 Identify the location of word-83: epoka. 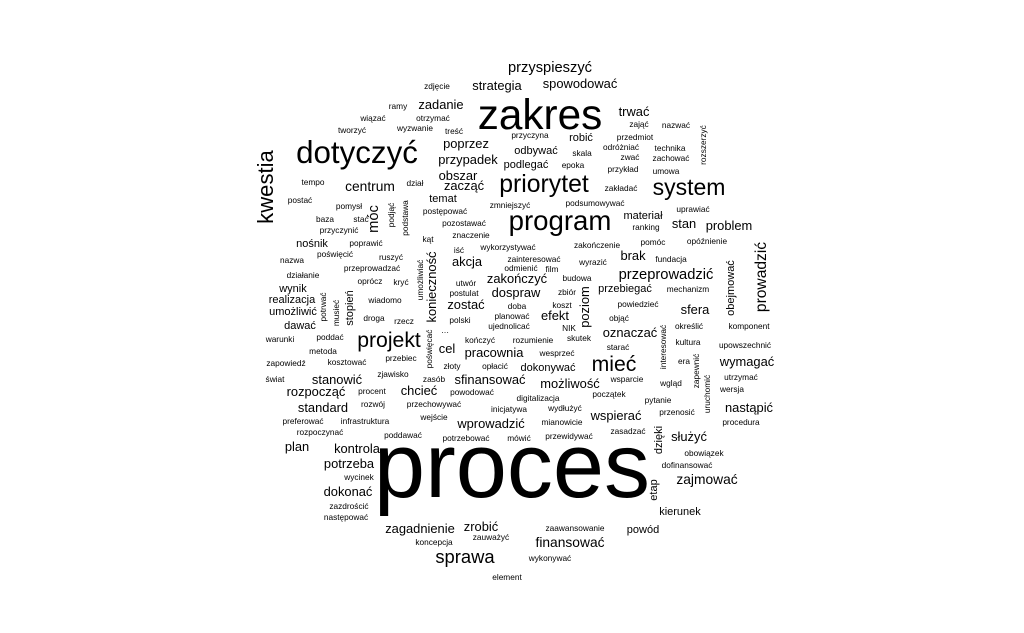
(573, 165).